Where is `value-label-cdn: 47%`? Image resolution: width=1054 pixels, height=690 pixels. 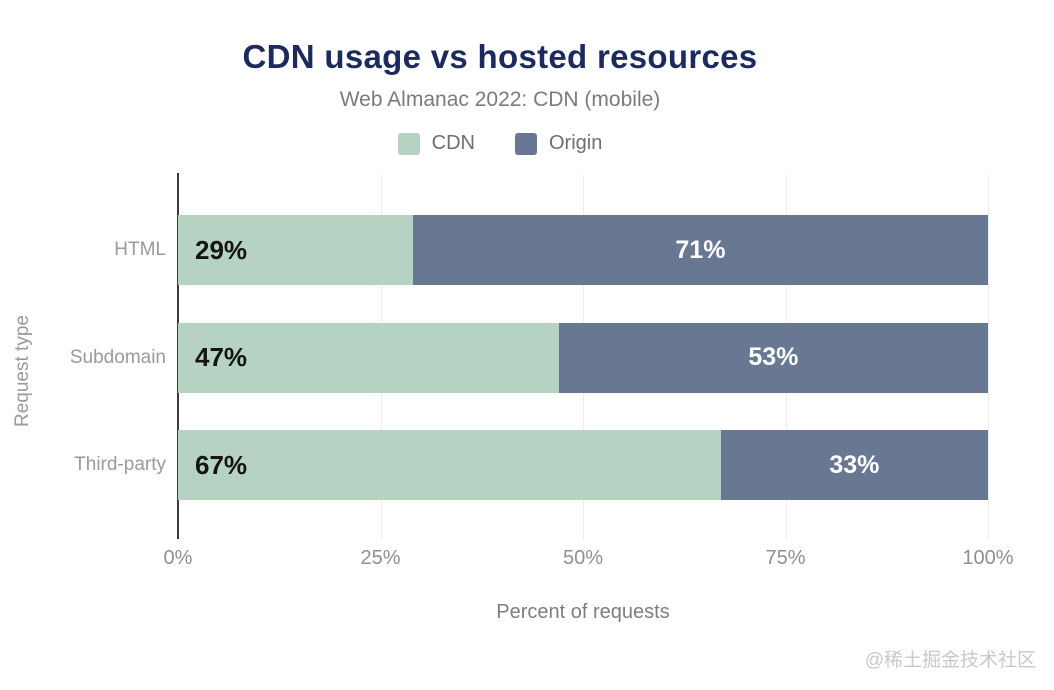 value-label-cdn: 47% is located at coordinates (221, 357).